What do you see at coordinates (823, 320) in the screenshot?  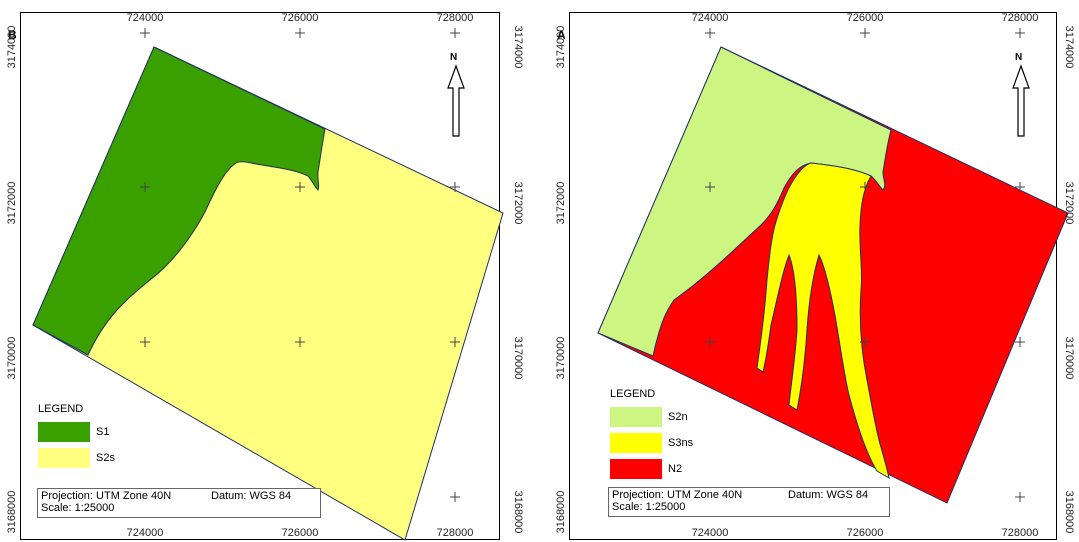 I see `zone-s3ns` at bounding box center [823, 320].